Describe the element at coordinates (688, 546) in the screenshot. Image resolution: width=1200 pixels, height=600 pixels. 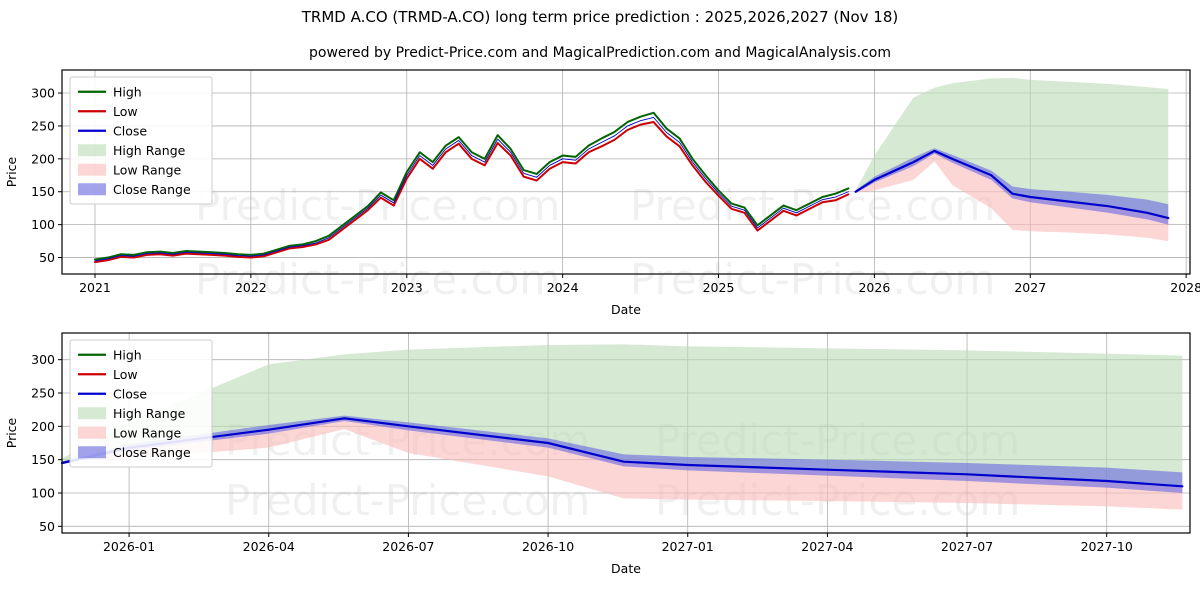
I see `x-tick-label: 2027-01` at that location.